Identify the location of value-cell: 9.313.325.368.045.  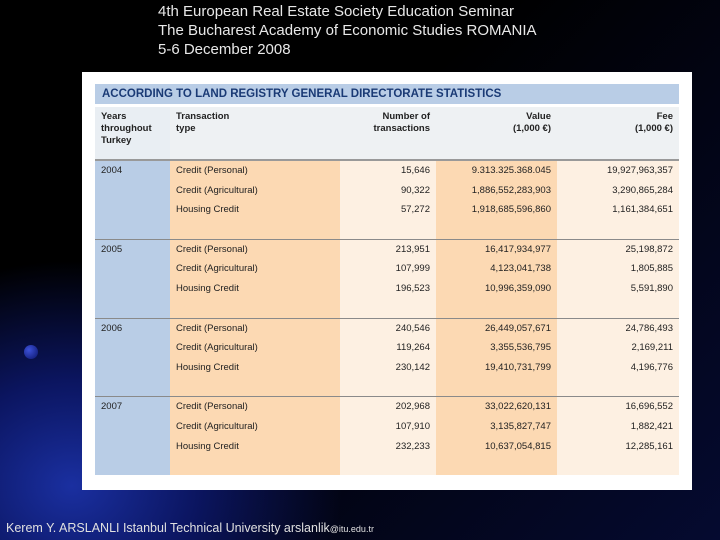
(496, 170).